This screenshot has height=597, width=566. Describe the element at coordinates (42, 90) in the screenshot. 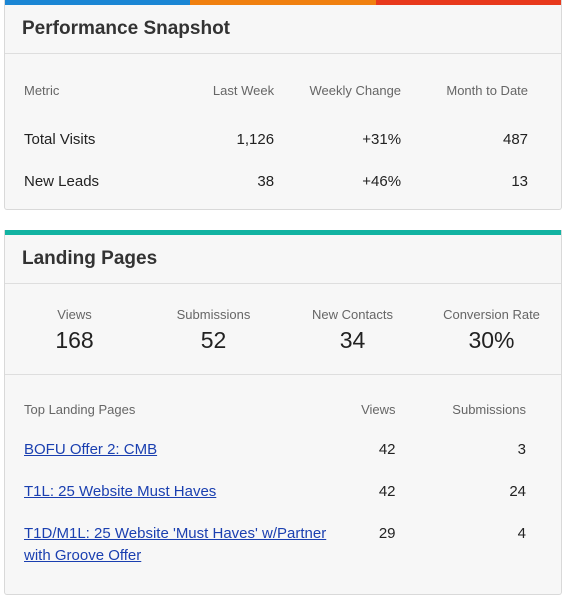

I see `col-header-metric: Metric` at that location.